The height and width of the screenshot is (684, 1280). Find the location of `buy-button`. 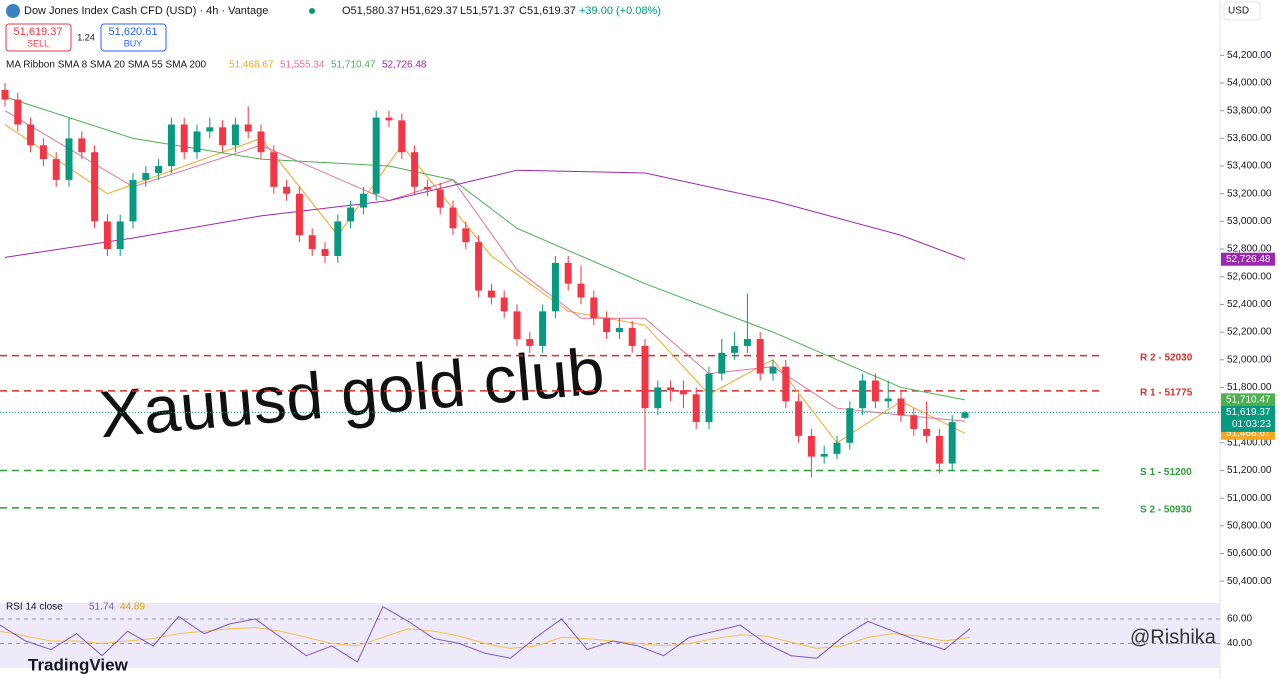

buy-button is located at coordinates (133, 37).